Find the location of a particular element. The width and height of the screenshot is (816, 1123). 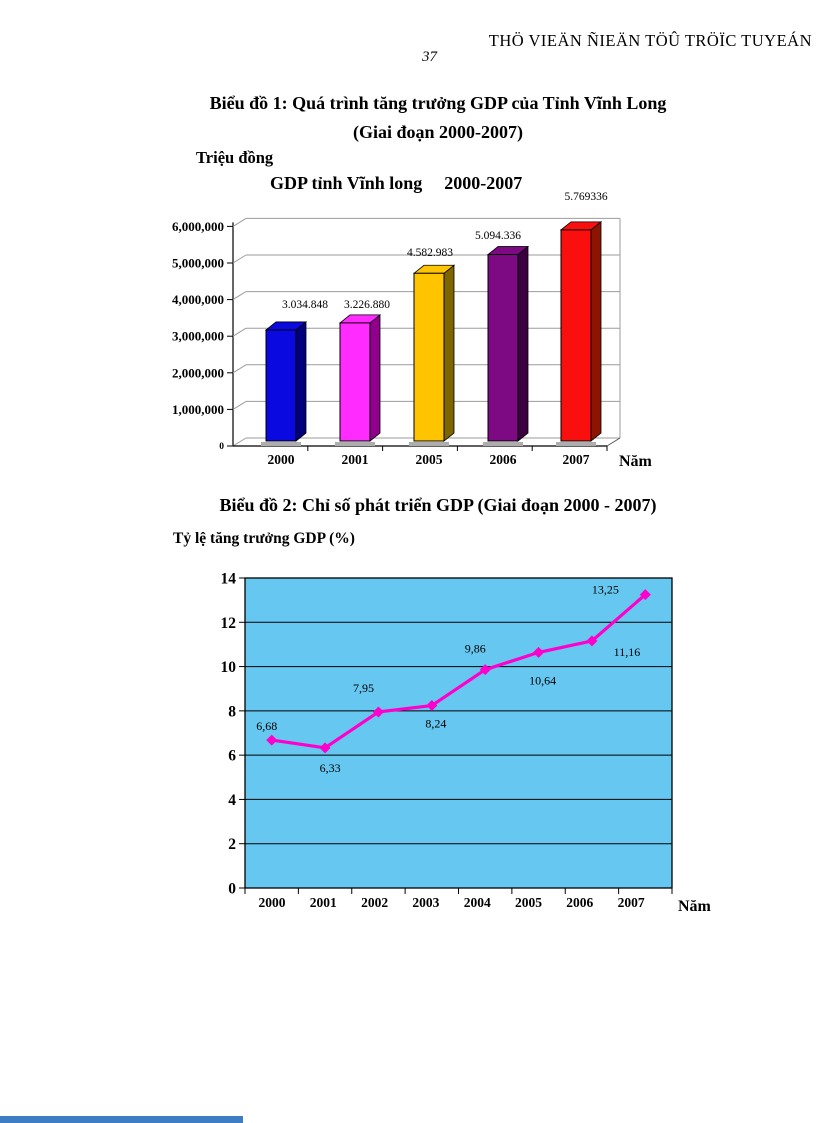

line-y-tick-label: 12 is located at coordinates (229, 623).